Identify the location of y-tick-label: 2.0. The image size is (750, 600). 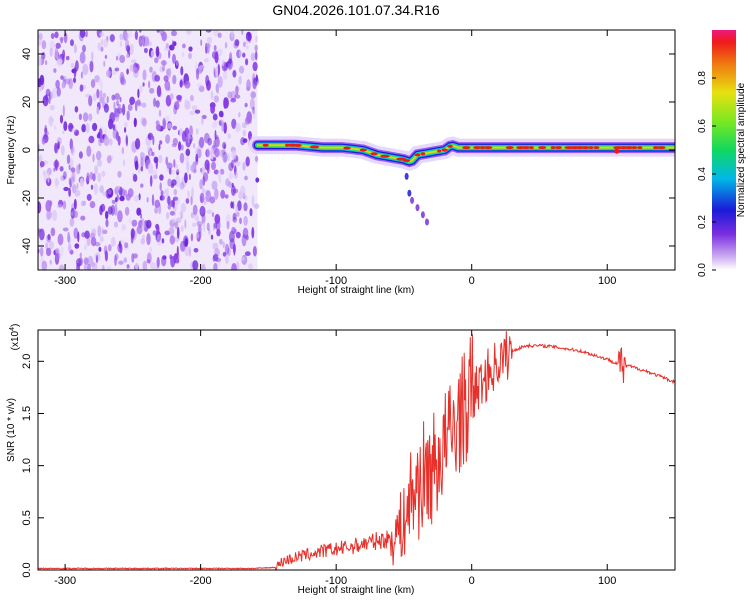
(27, 361).